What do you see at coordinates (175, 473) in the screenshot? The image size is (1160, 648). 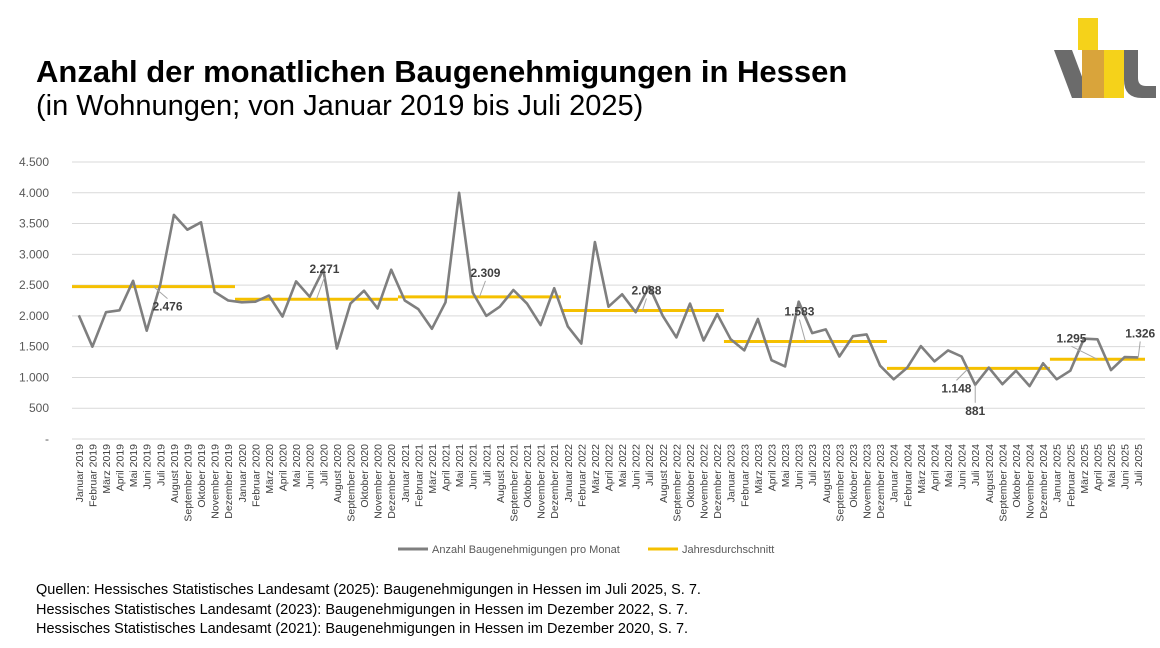 I see `x-tick-label: August 2019` at bounding box center [175, 473].